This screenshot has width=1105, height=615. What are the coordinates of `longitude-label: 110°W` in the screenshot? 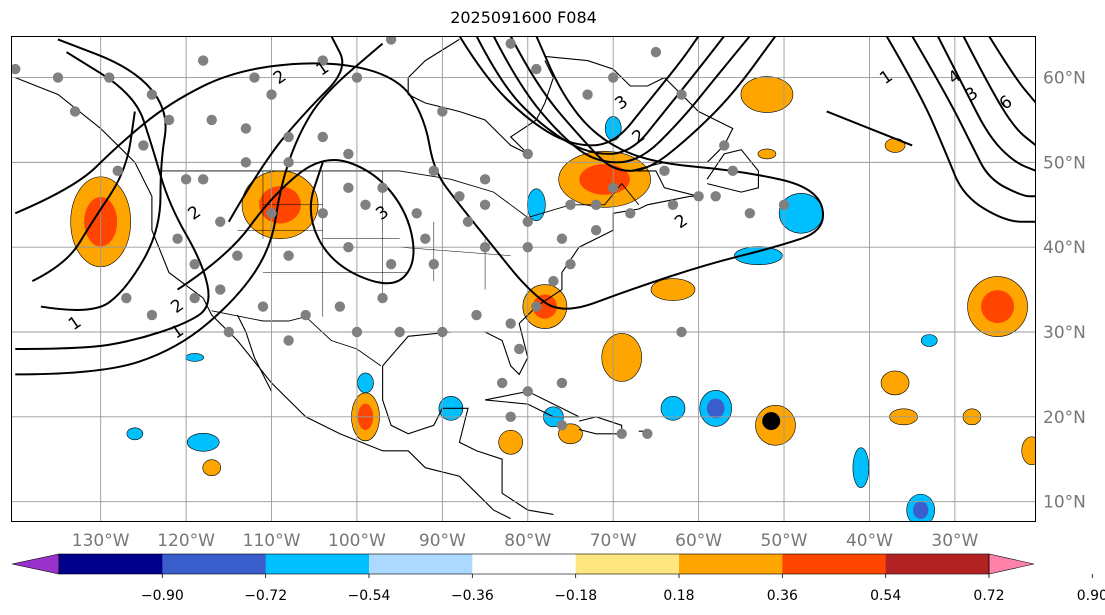 It's located at (272, 541).